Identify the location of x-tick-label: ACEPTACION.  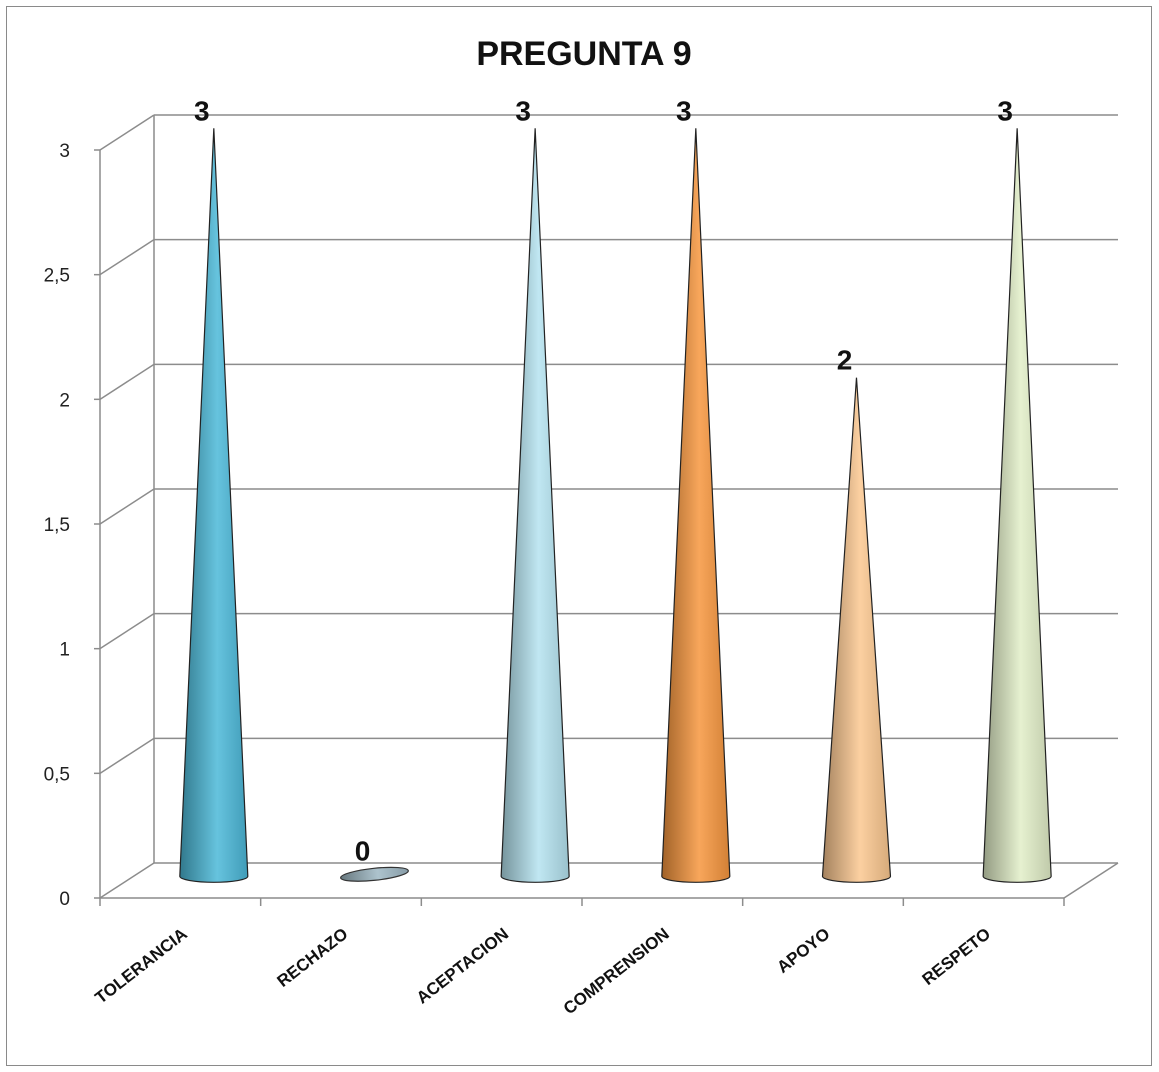
(462, 965).